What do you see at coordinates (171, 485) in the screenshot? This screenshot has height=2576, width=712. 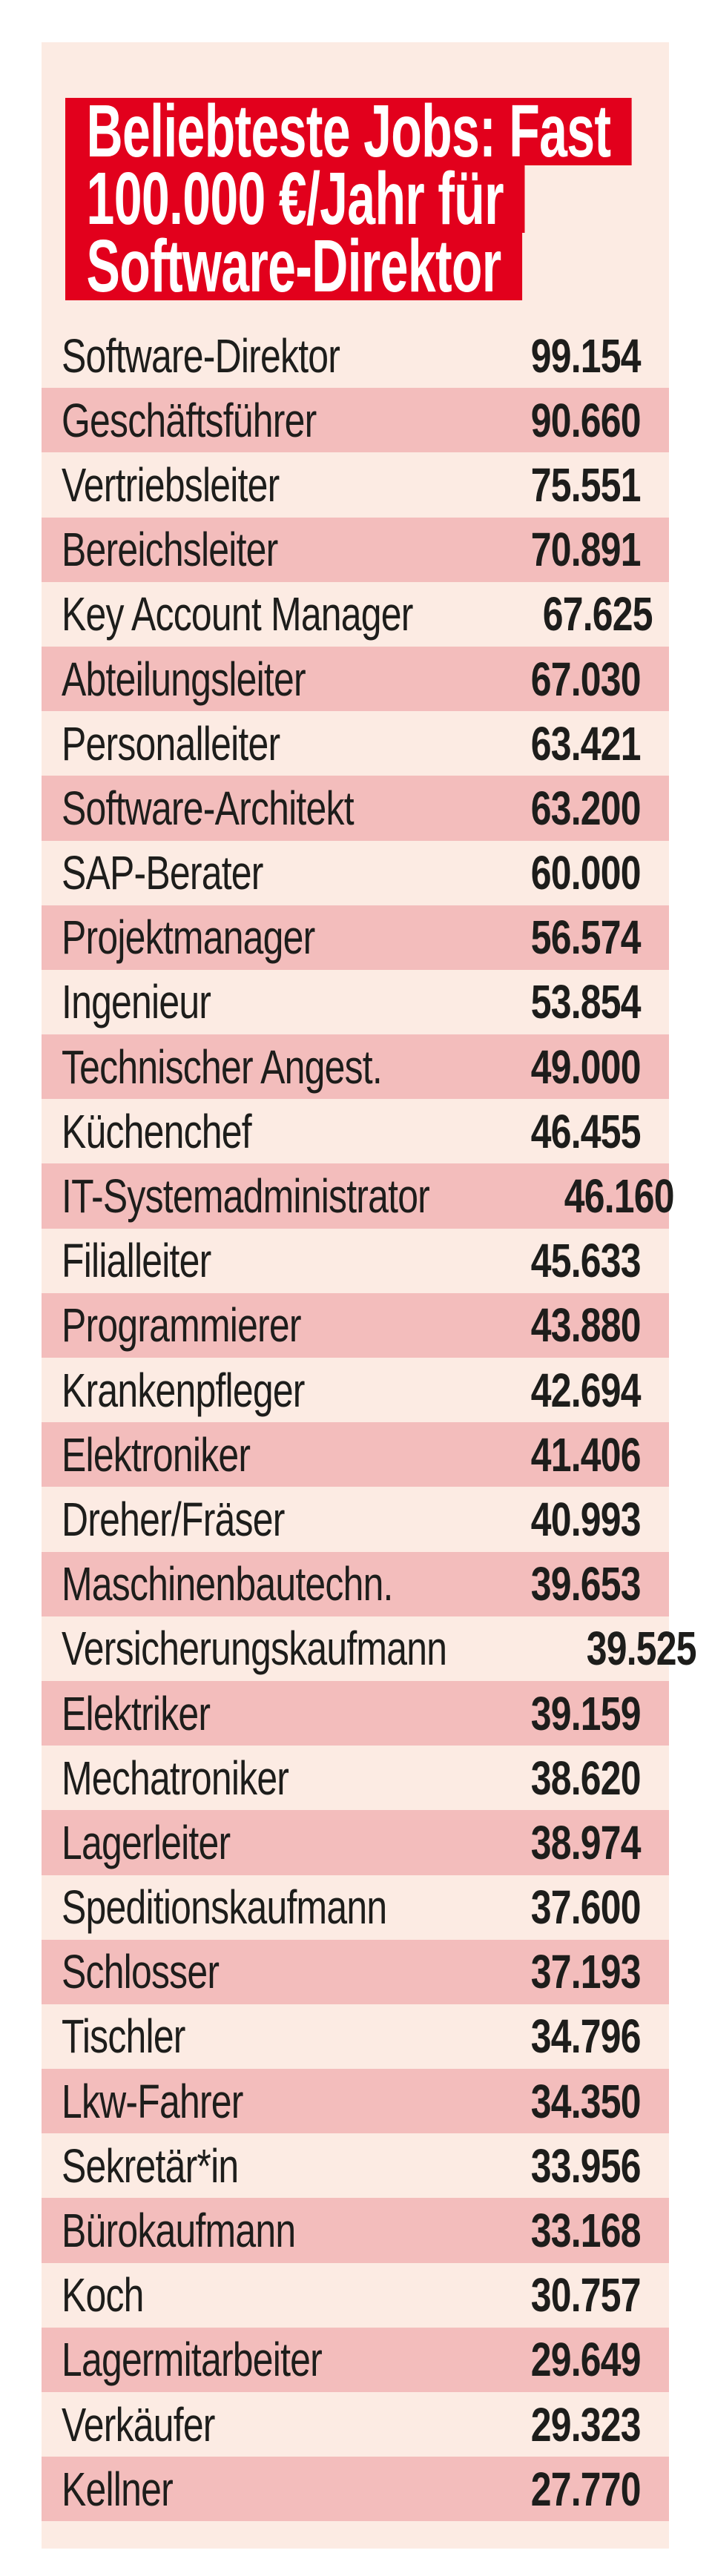 I see `job-name-cell: Vertriebsleiter` at bounding box center [171, 485].